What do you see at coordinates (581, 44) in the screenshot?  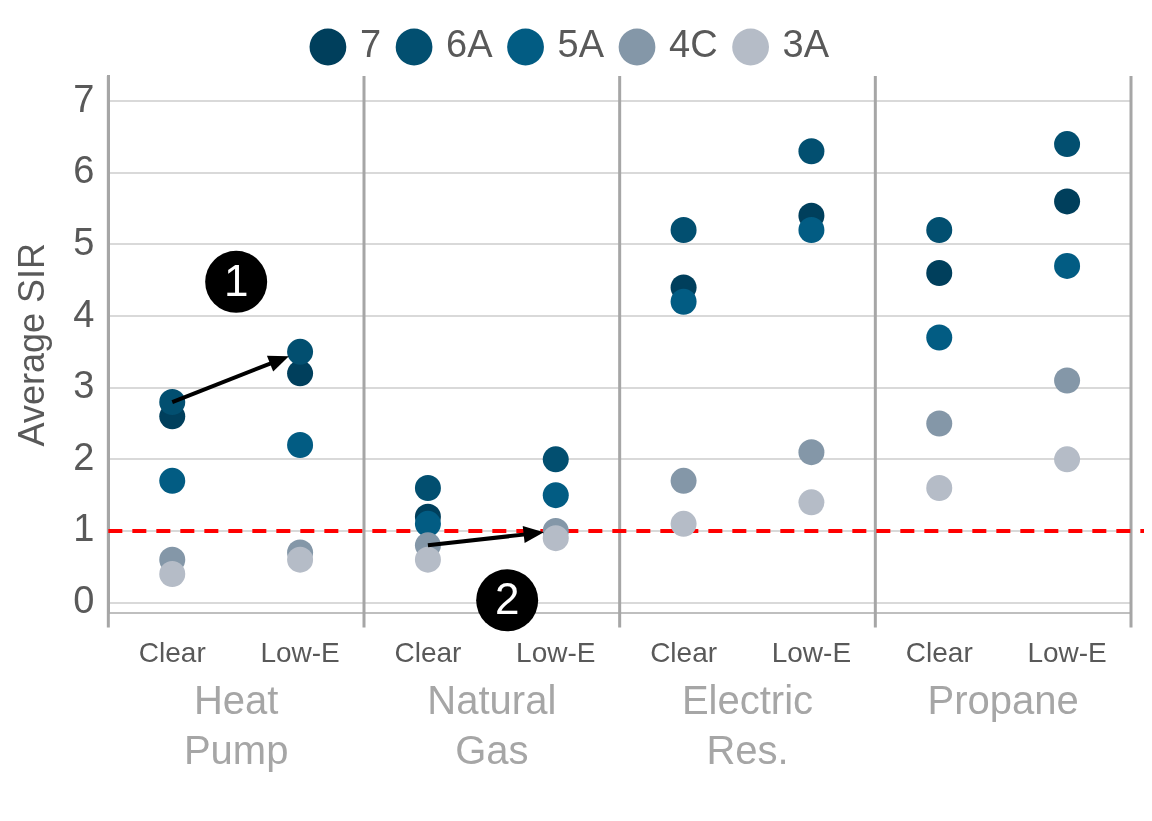 I see `legend-label: 5A` at bounding box center [581, 44].